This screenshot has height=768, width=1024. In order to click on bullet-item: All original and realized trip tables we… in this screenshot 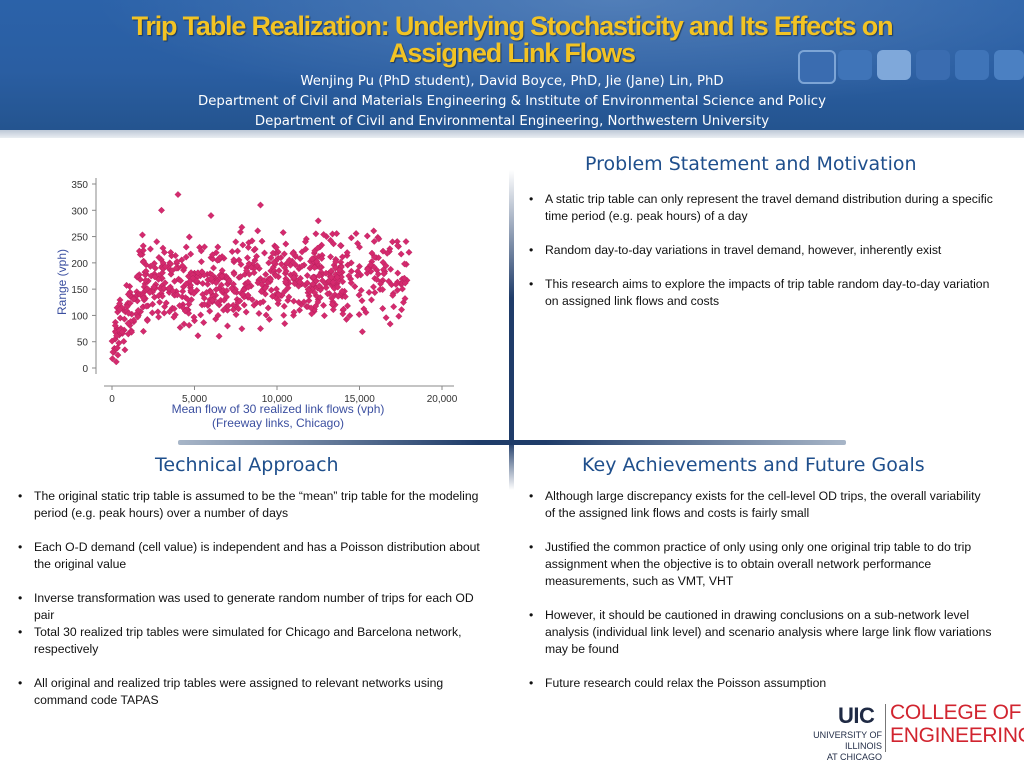, I will do `click(247, 692)`.